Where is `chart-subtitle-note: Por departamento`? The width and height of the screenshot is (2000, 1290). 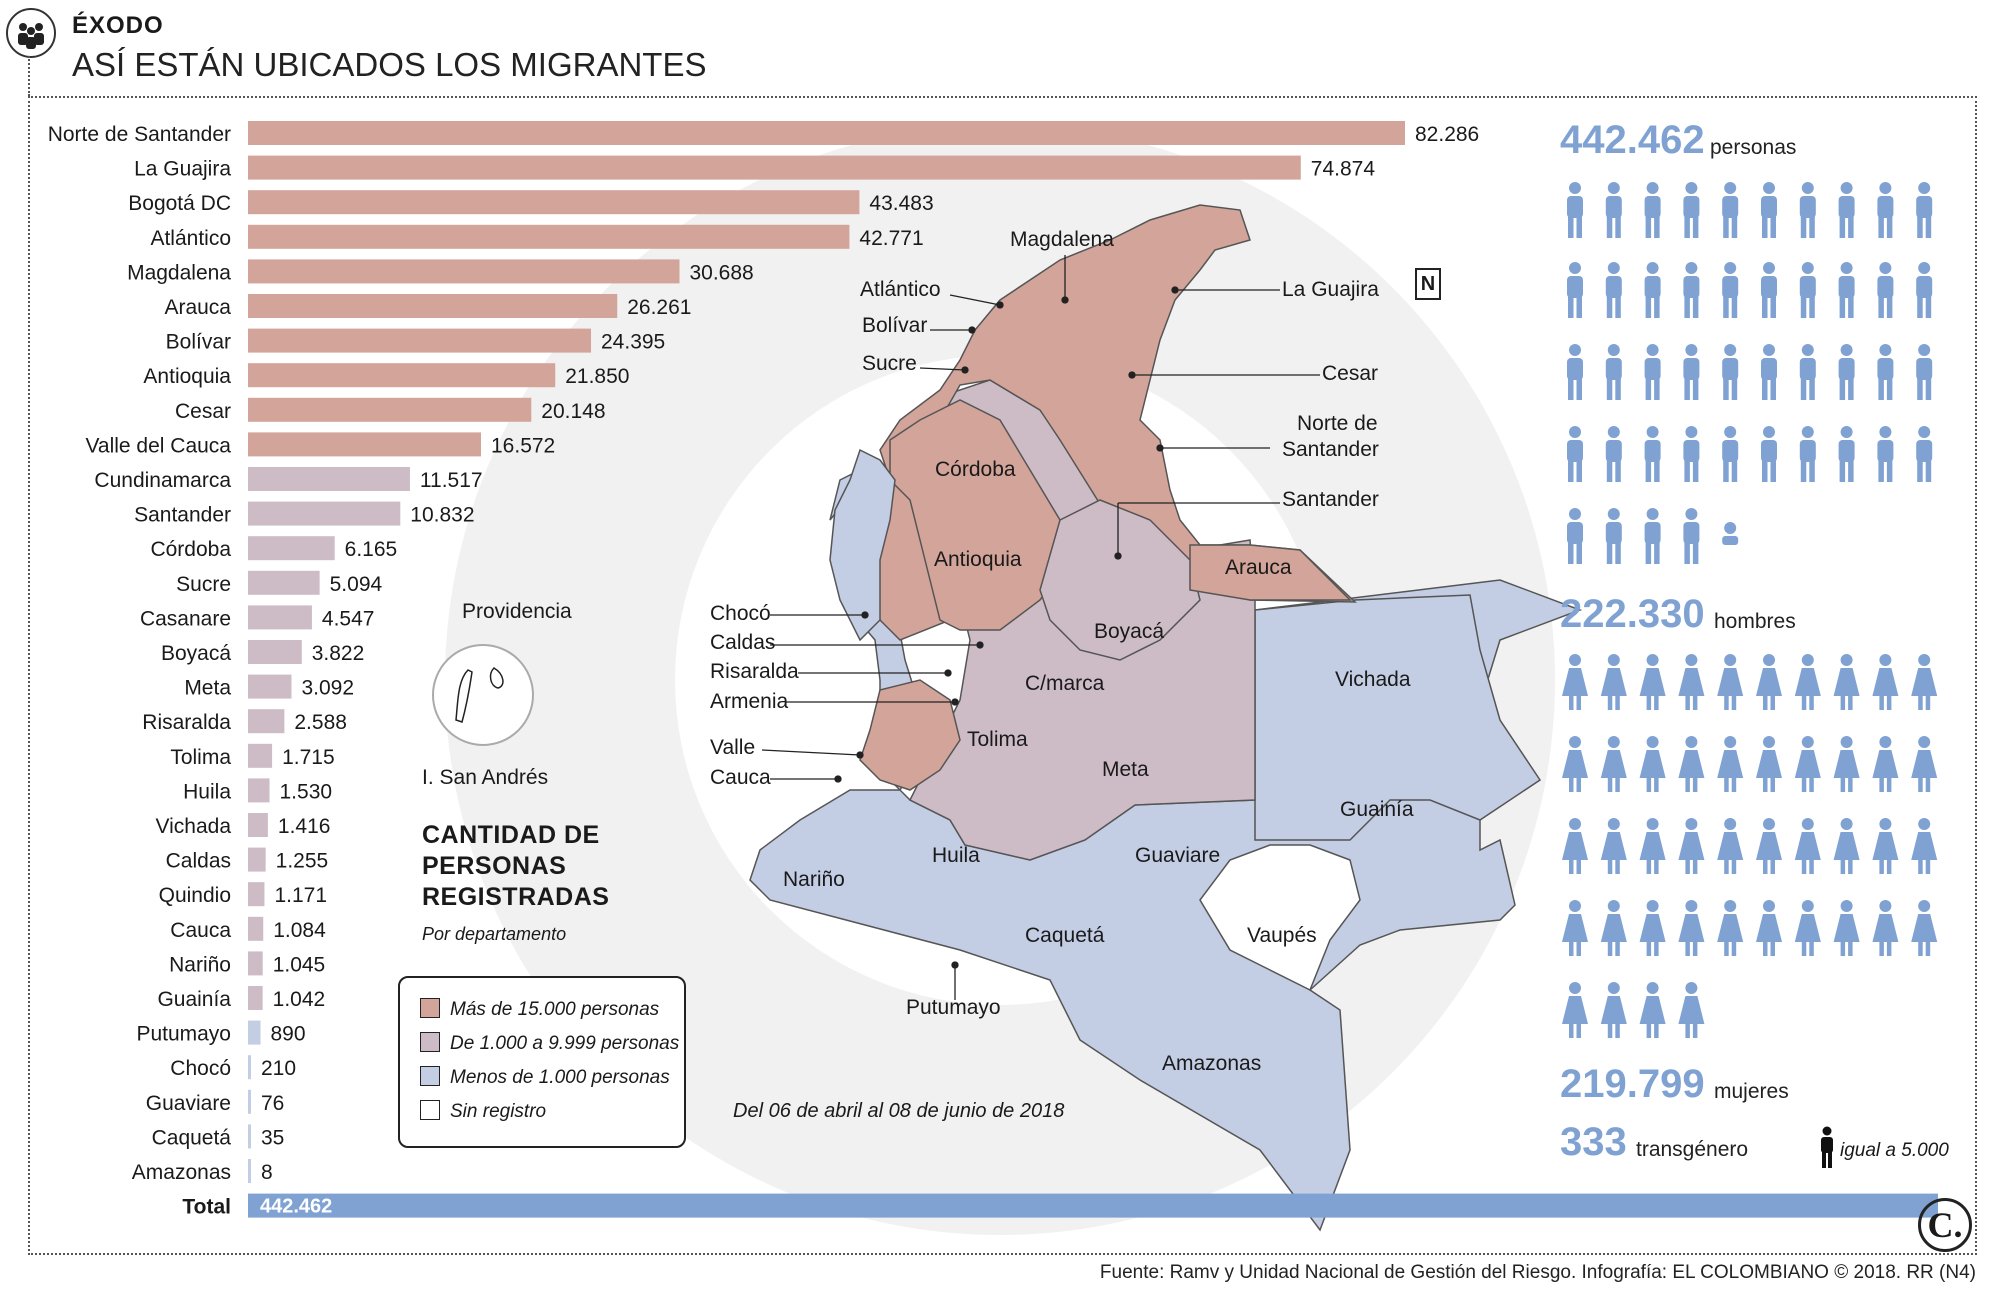 chart-subtitle-note: Por departamento is located at coordinates (494, 934).